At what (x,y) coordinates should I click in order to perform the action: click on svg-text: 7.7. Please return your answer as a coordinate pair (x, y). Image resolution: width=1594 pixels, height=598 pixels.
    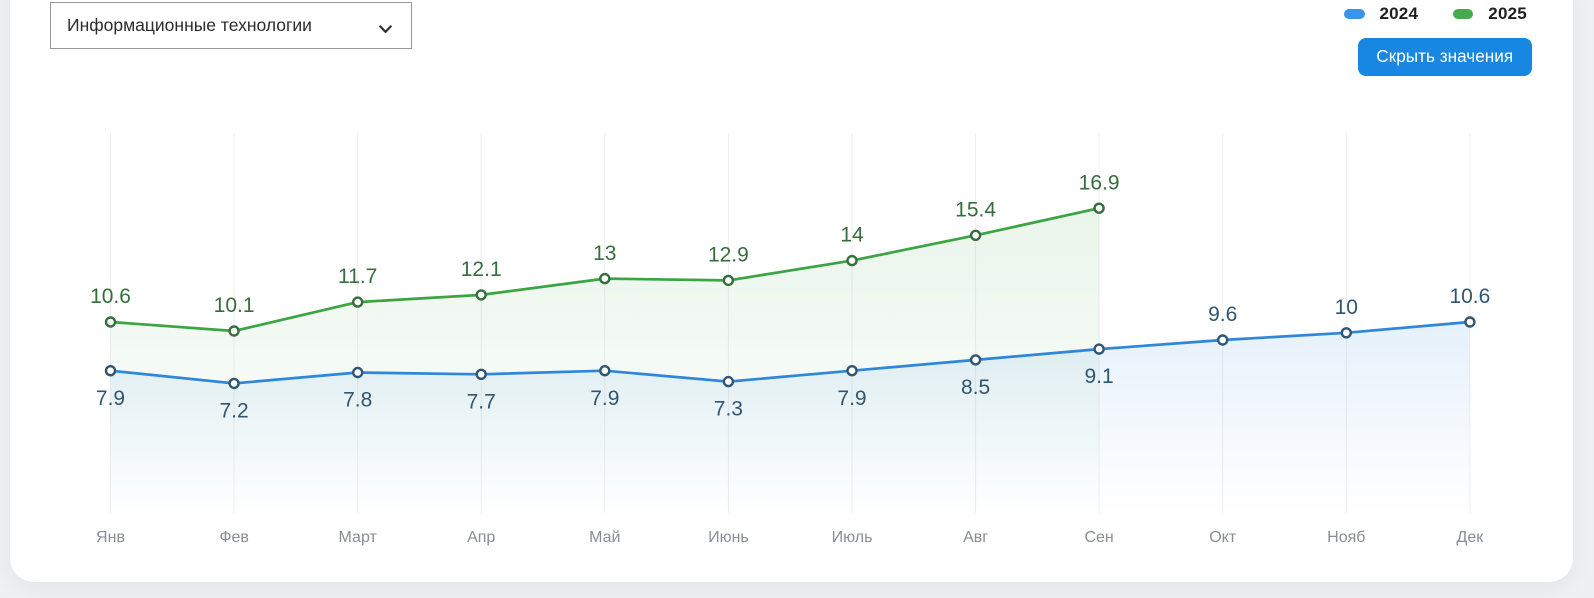
    Looking at the image, I should click on (481, 402).